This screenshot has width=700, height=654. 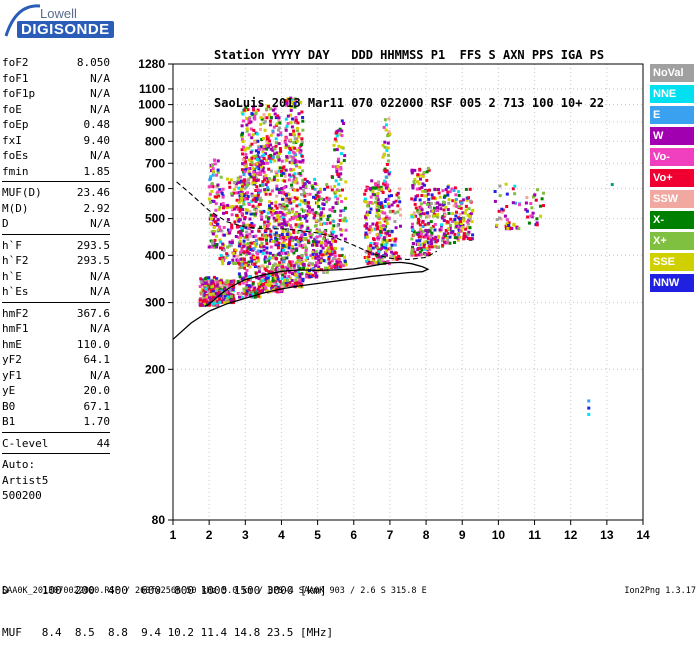 I want to click on param-row: B1 1.70, so click(x=56, y=422).